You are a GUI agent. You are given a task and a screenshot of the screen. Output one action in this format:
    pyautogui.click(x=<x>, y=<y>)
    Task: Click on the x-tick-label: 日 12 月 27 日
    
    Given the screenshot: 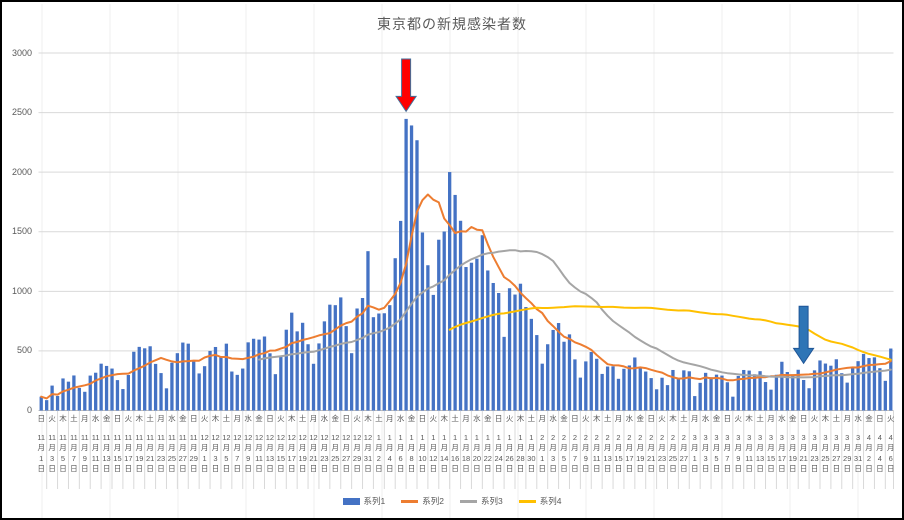 What is the action you would take?
    pyautogui.click(x=346, y=444)
    